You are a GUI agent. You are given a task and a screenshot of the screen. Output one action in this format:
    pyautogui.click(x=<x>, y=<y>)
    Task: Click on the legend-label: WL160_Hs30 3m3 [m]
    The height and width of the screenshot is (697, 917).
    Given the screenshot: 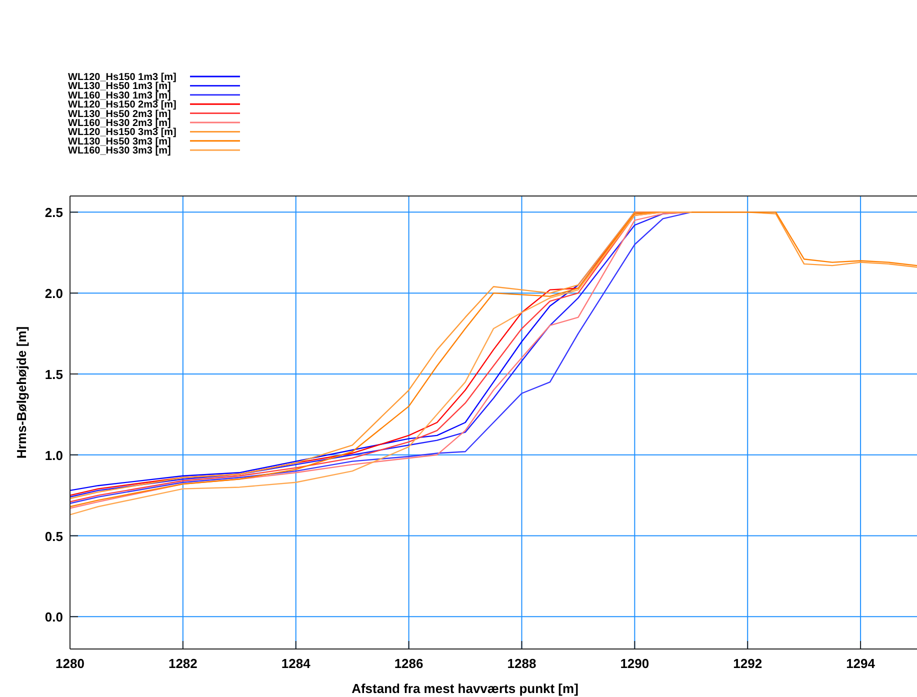 What is the action you would take?
    pyautogui.click(x=119, y=151)
    